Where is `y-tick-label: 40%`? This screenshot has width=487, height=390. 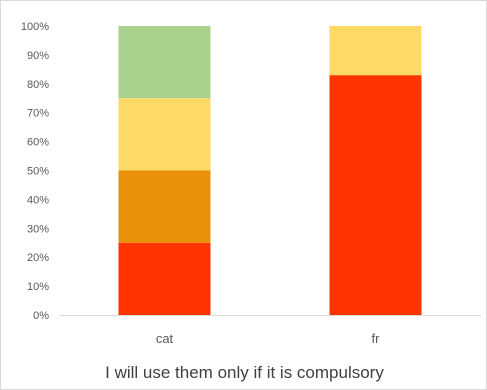
y-tick-label: 40% is located at coordinates (38, 200).